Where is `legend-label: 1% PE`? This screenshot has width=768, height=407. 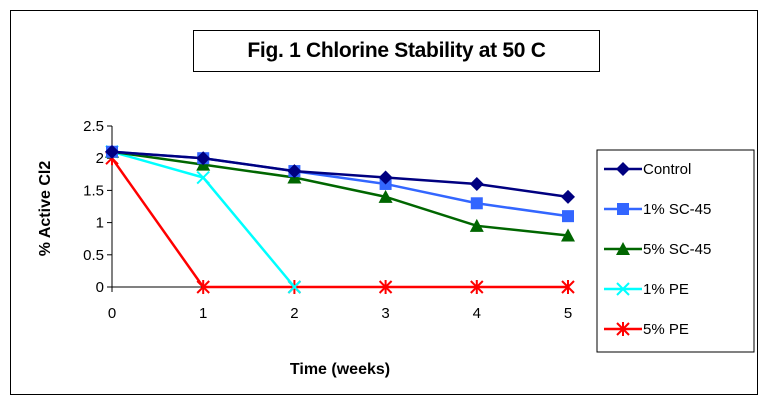 legend-label: 1% PE is located at coordinates (666, 289).